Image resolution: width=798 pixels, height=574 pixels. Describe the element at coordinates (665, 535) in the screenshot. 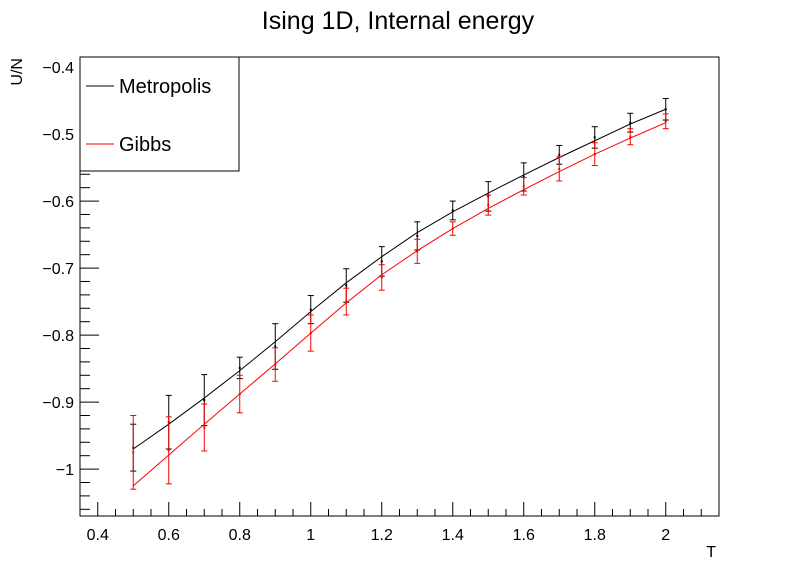

I see `x-tick-label: 2` at that location.